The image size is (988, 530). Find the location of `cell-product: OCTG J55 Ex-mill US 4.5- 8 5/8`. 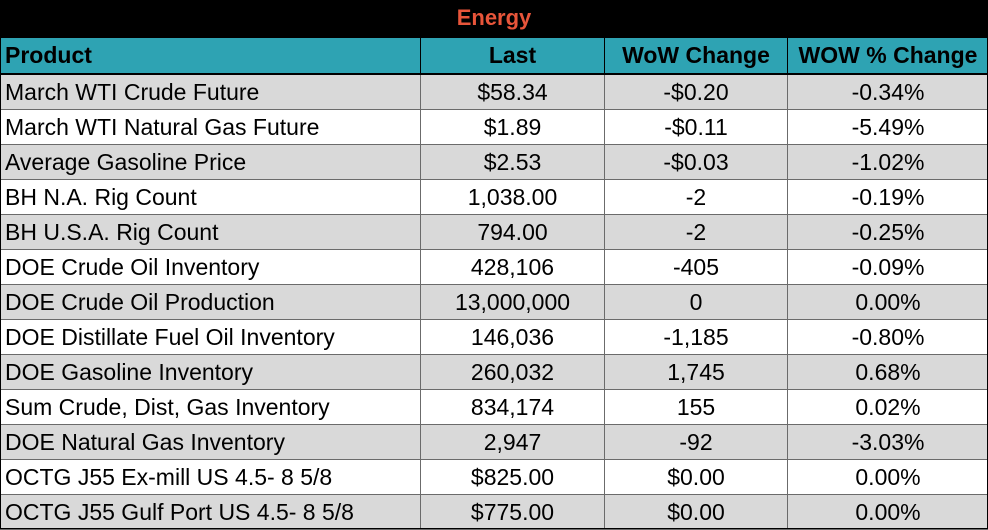

cell-product: OCTG J55 Ex-mill US 4.5- 8 5/8 is located at coordinates (211, 477).